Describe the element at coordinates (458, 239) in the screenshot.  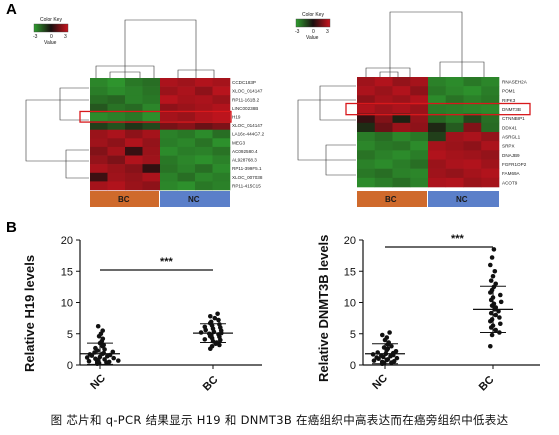
I see `significance-mark: ***` at that location.